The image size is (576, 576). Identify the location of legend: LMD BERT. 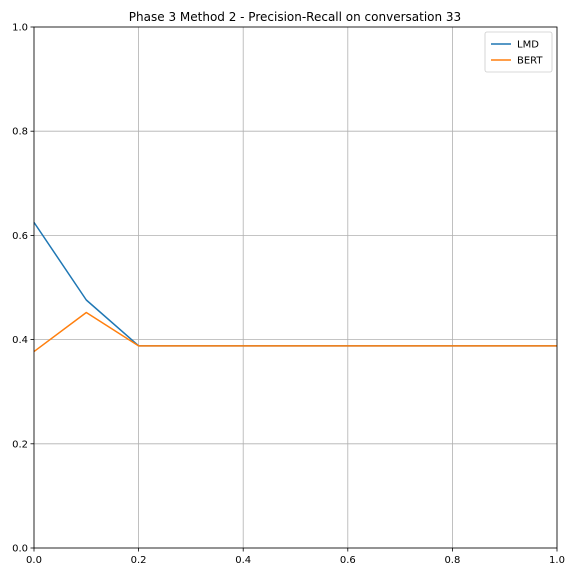
(518, 52).